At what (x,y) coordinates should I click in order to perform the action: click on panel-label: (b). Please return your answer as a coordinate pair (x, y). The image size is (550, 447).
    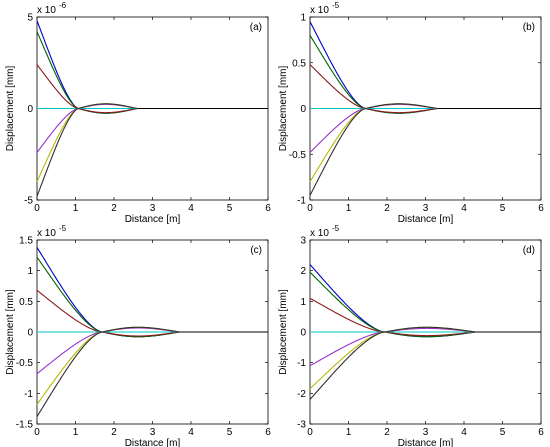
    Looking at the image, I should click on (529, 27).